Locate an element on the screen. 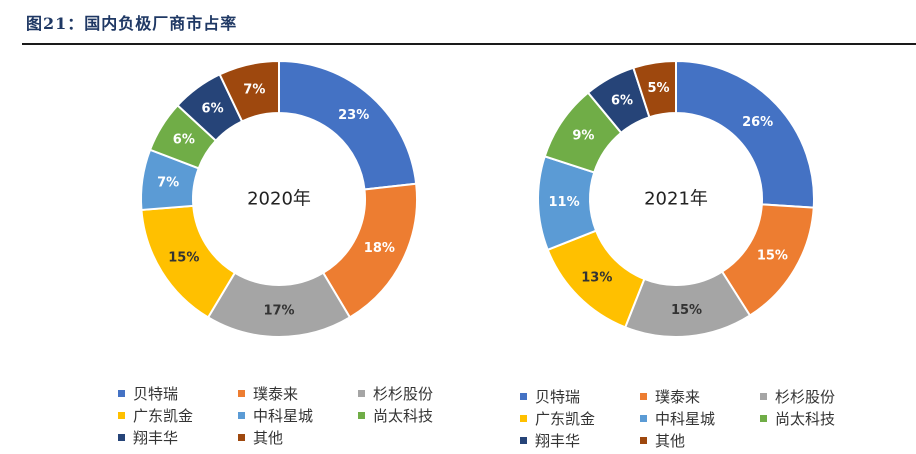 This screenshot has width=916, height=454. legend-2020: 贝特瑞 璞泰来 杉杉股份广东凯金 中科星城 尚太科技翔丰华 其他 is located at coordinates (298, 415).